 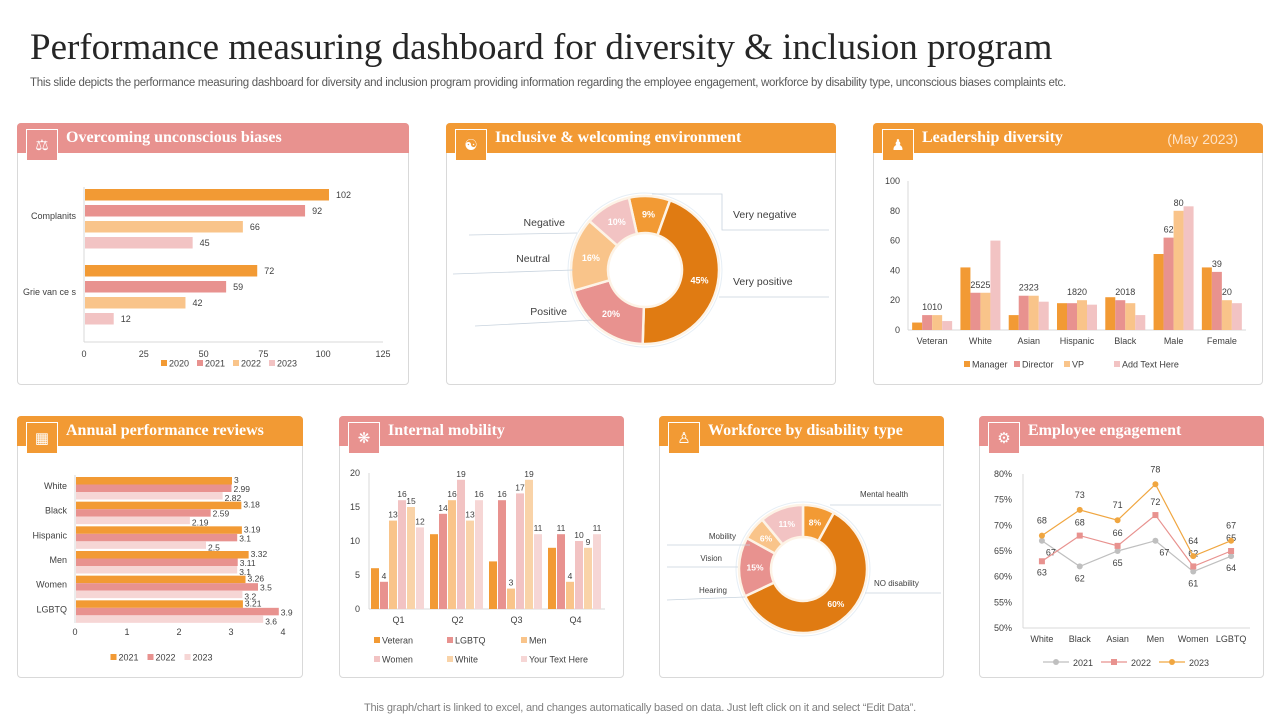 I want to click on legend-label: Veteran, so click(x=397, y=641).